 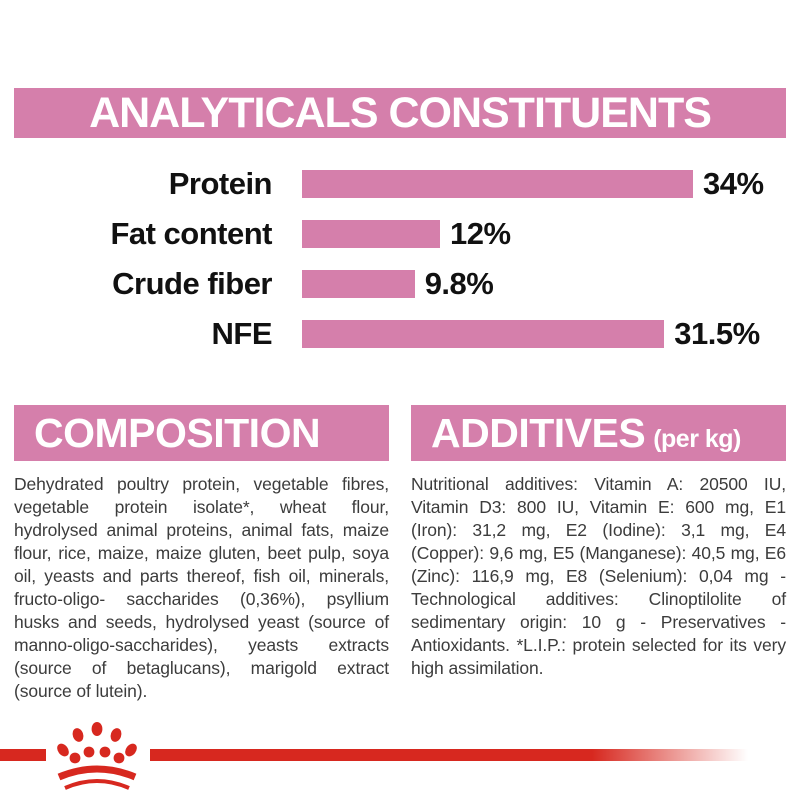 What do you see at coordinates (733, 183) in the screenshot?
I see `chart-value-label: 34%` at bounding box center [733, 183].